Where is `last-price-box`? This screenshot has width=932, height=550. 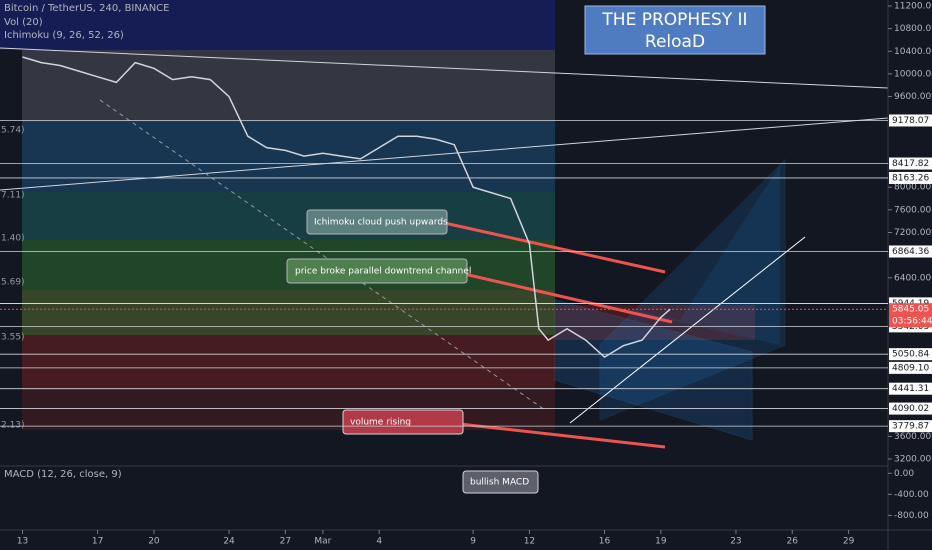 last-price-box is located at coordinates (910, 315).